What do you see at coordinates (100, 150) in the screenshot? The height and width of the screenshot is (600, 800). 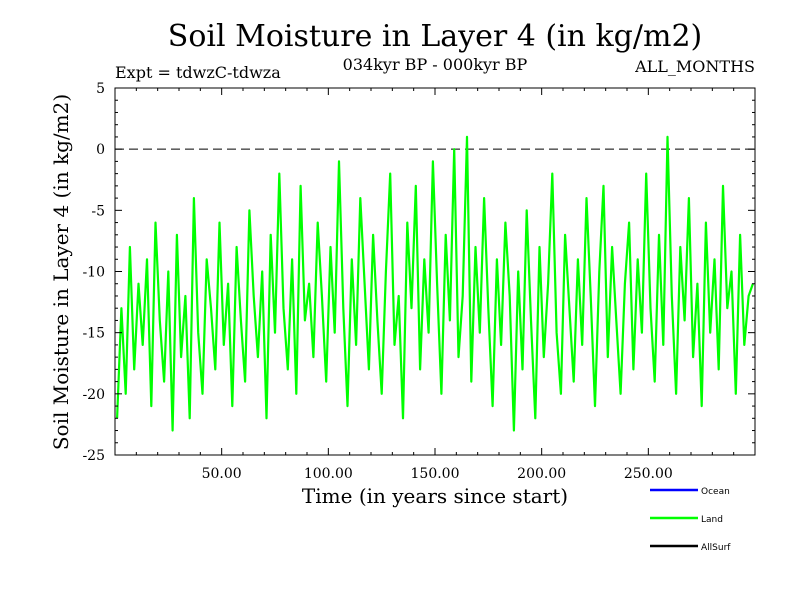 I see `y-tick-label: 0` at bounding box center [100, 150].